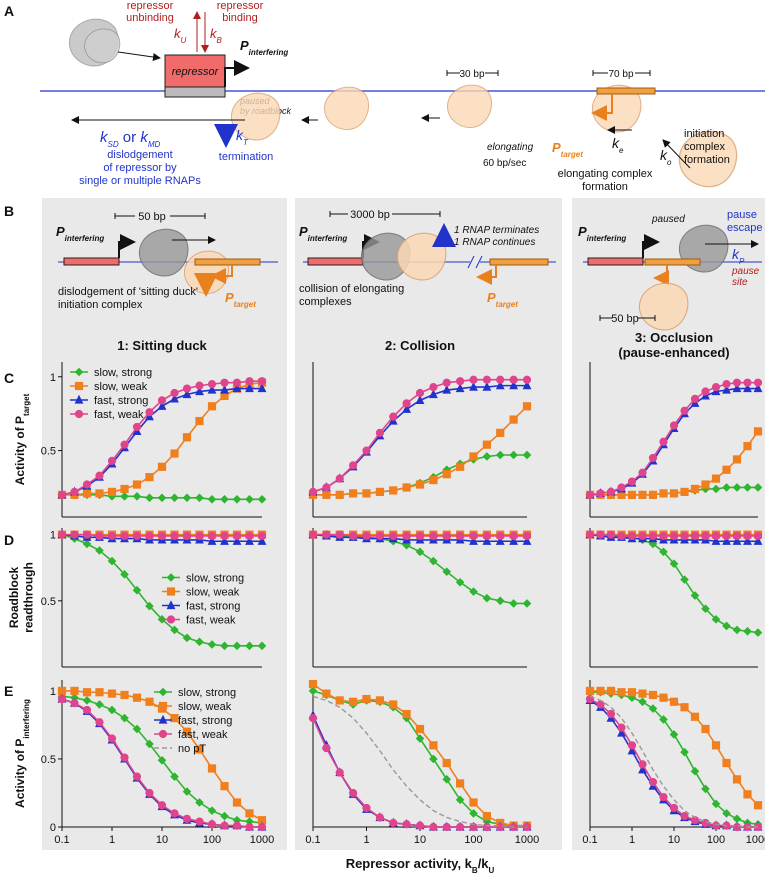 The height and width of the screenshot is (876, 765). Describe the element at coordinates (140, 168) in the screenshot. I see `label: of repressor by` at that location.